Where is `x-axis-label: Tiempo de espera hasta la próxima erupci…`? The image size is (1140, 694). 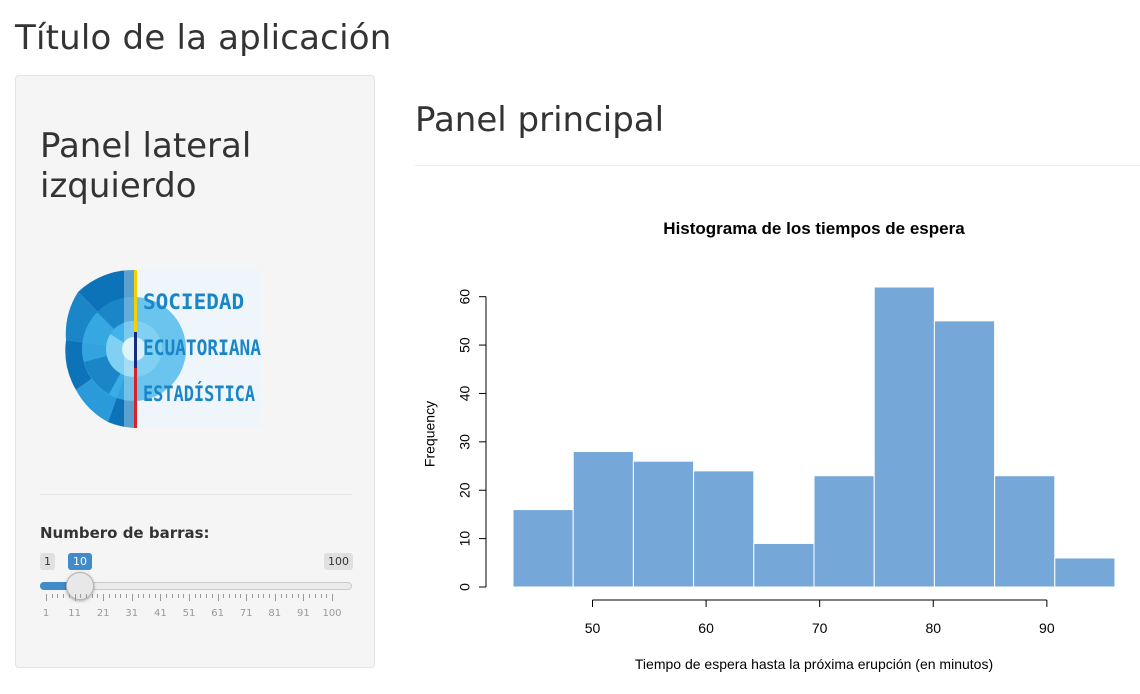 x-axis-label: Tiempo de espera hasta la próxima erupci… is located at coordinates (814, 664).